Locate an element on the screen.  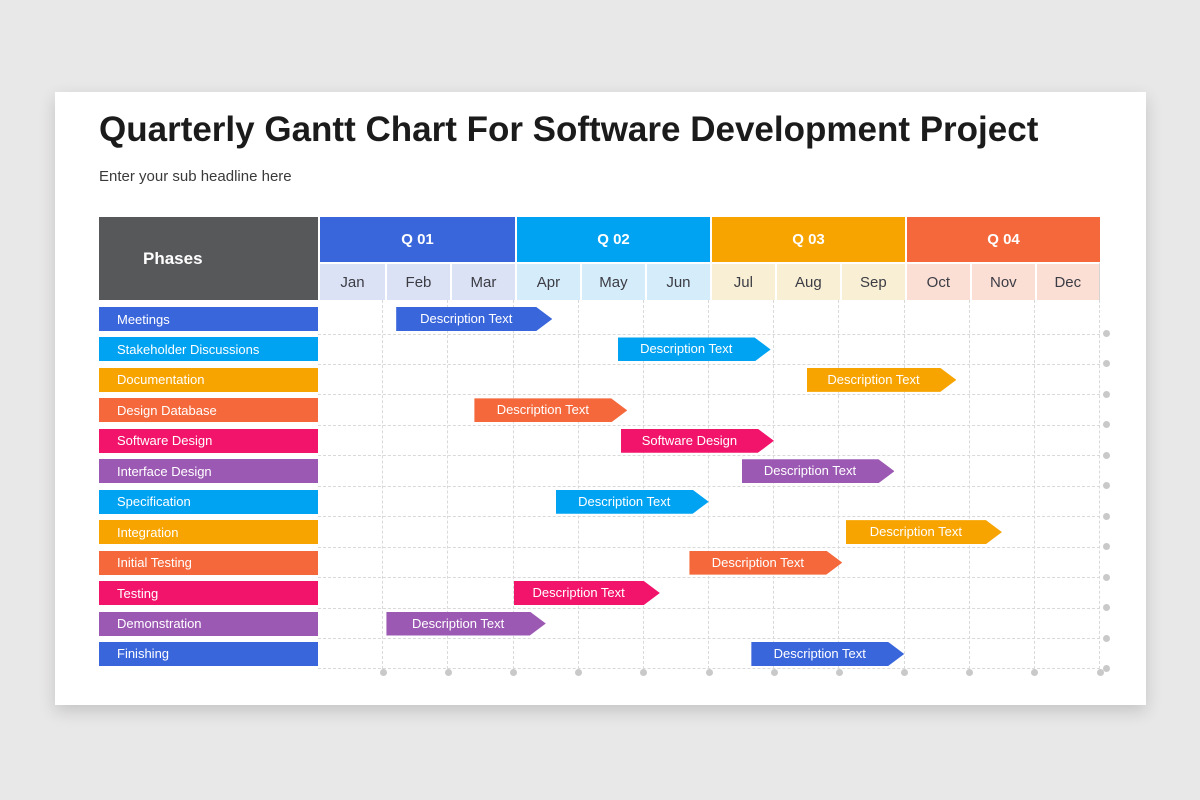
phase-label-bar: Interface Design is located at coordinates (208, 471).